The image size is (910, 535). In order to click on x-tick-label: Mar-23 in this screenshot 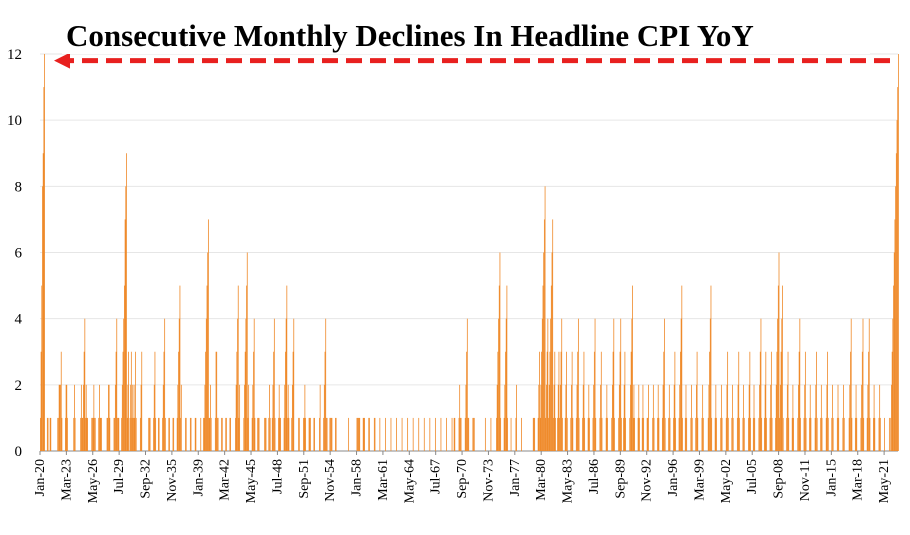, I will do `click(66, 480)`.